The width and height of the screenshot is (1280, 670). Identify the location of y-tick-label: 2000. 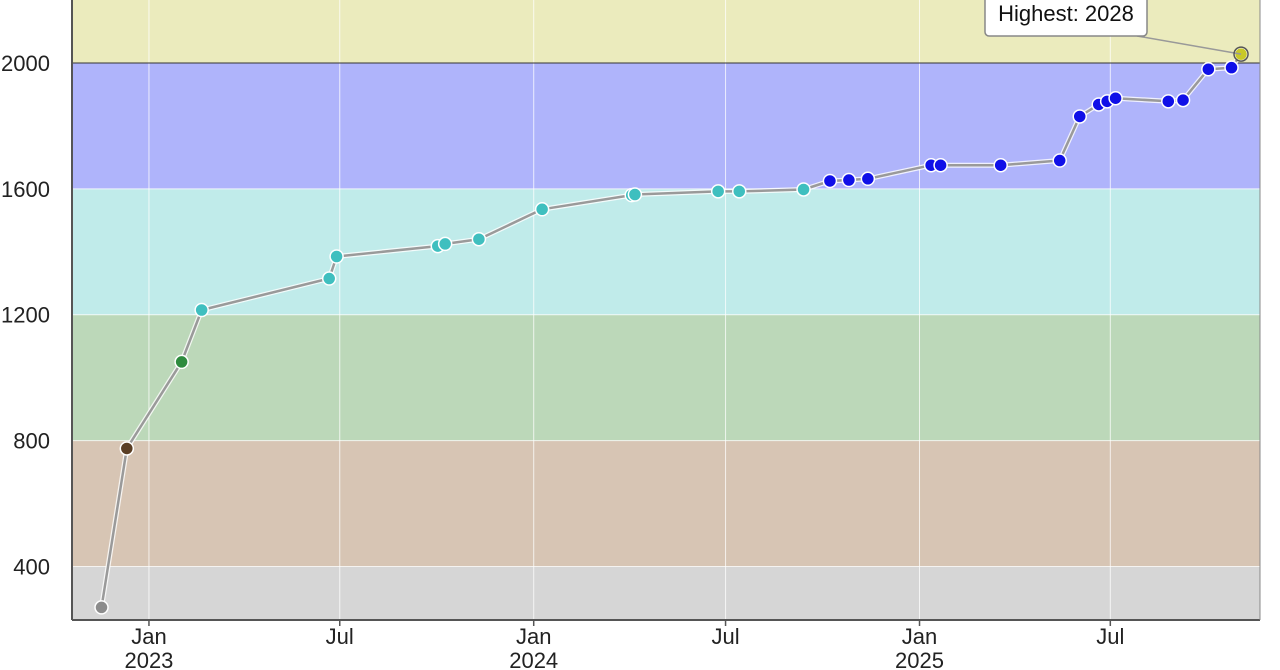
(25, 63).